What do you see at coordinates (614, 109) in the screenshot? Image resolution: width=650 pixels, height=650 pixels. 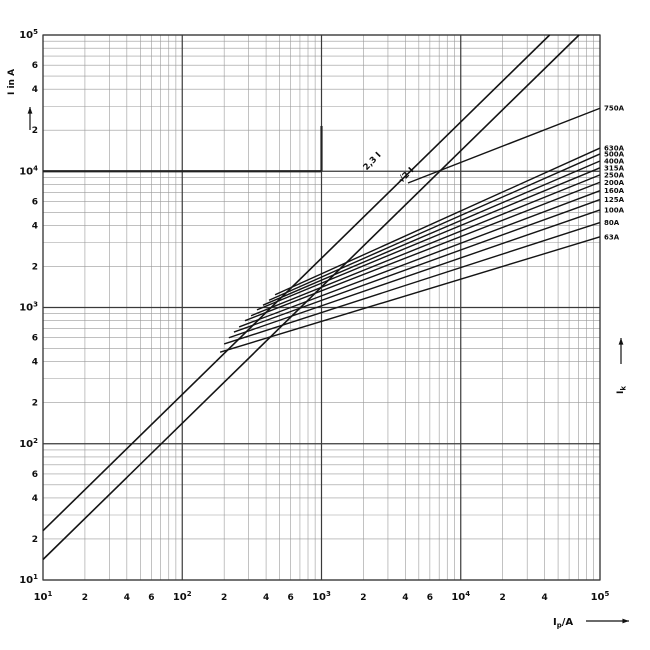 I see `curve-label-750A: 750A` at bounding box center [614, 109].